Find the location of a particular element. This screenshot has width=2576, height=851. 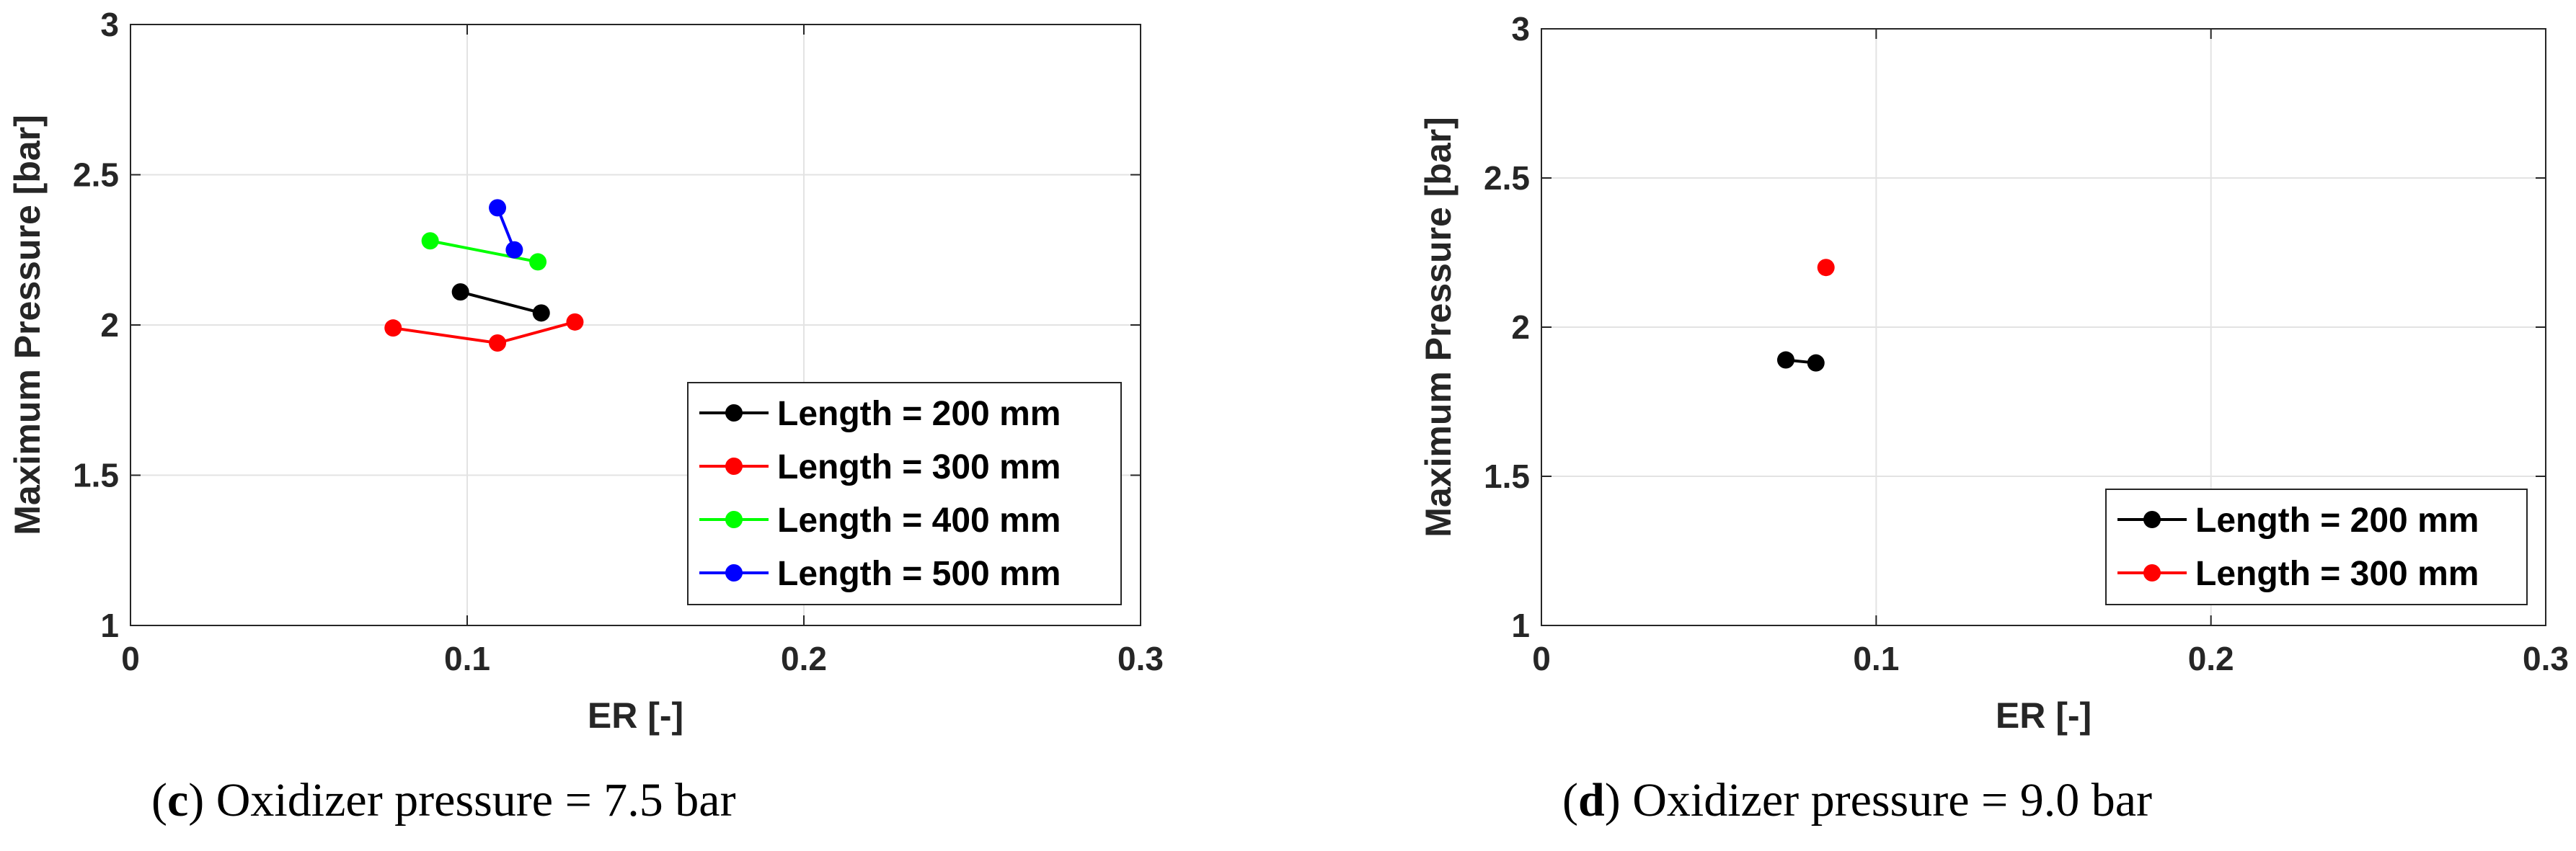

figure-caption: (d) Oxidizer pressure = 9.0 bar is located at coordinates (1857, 800).